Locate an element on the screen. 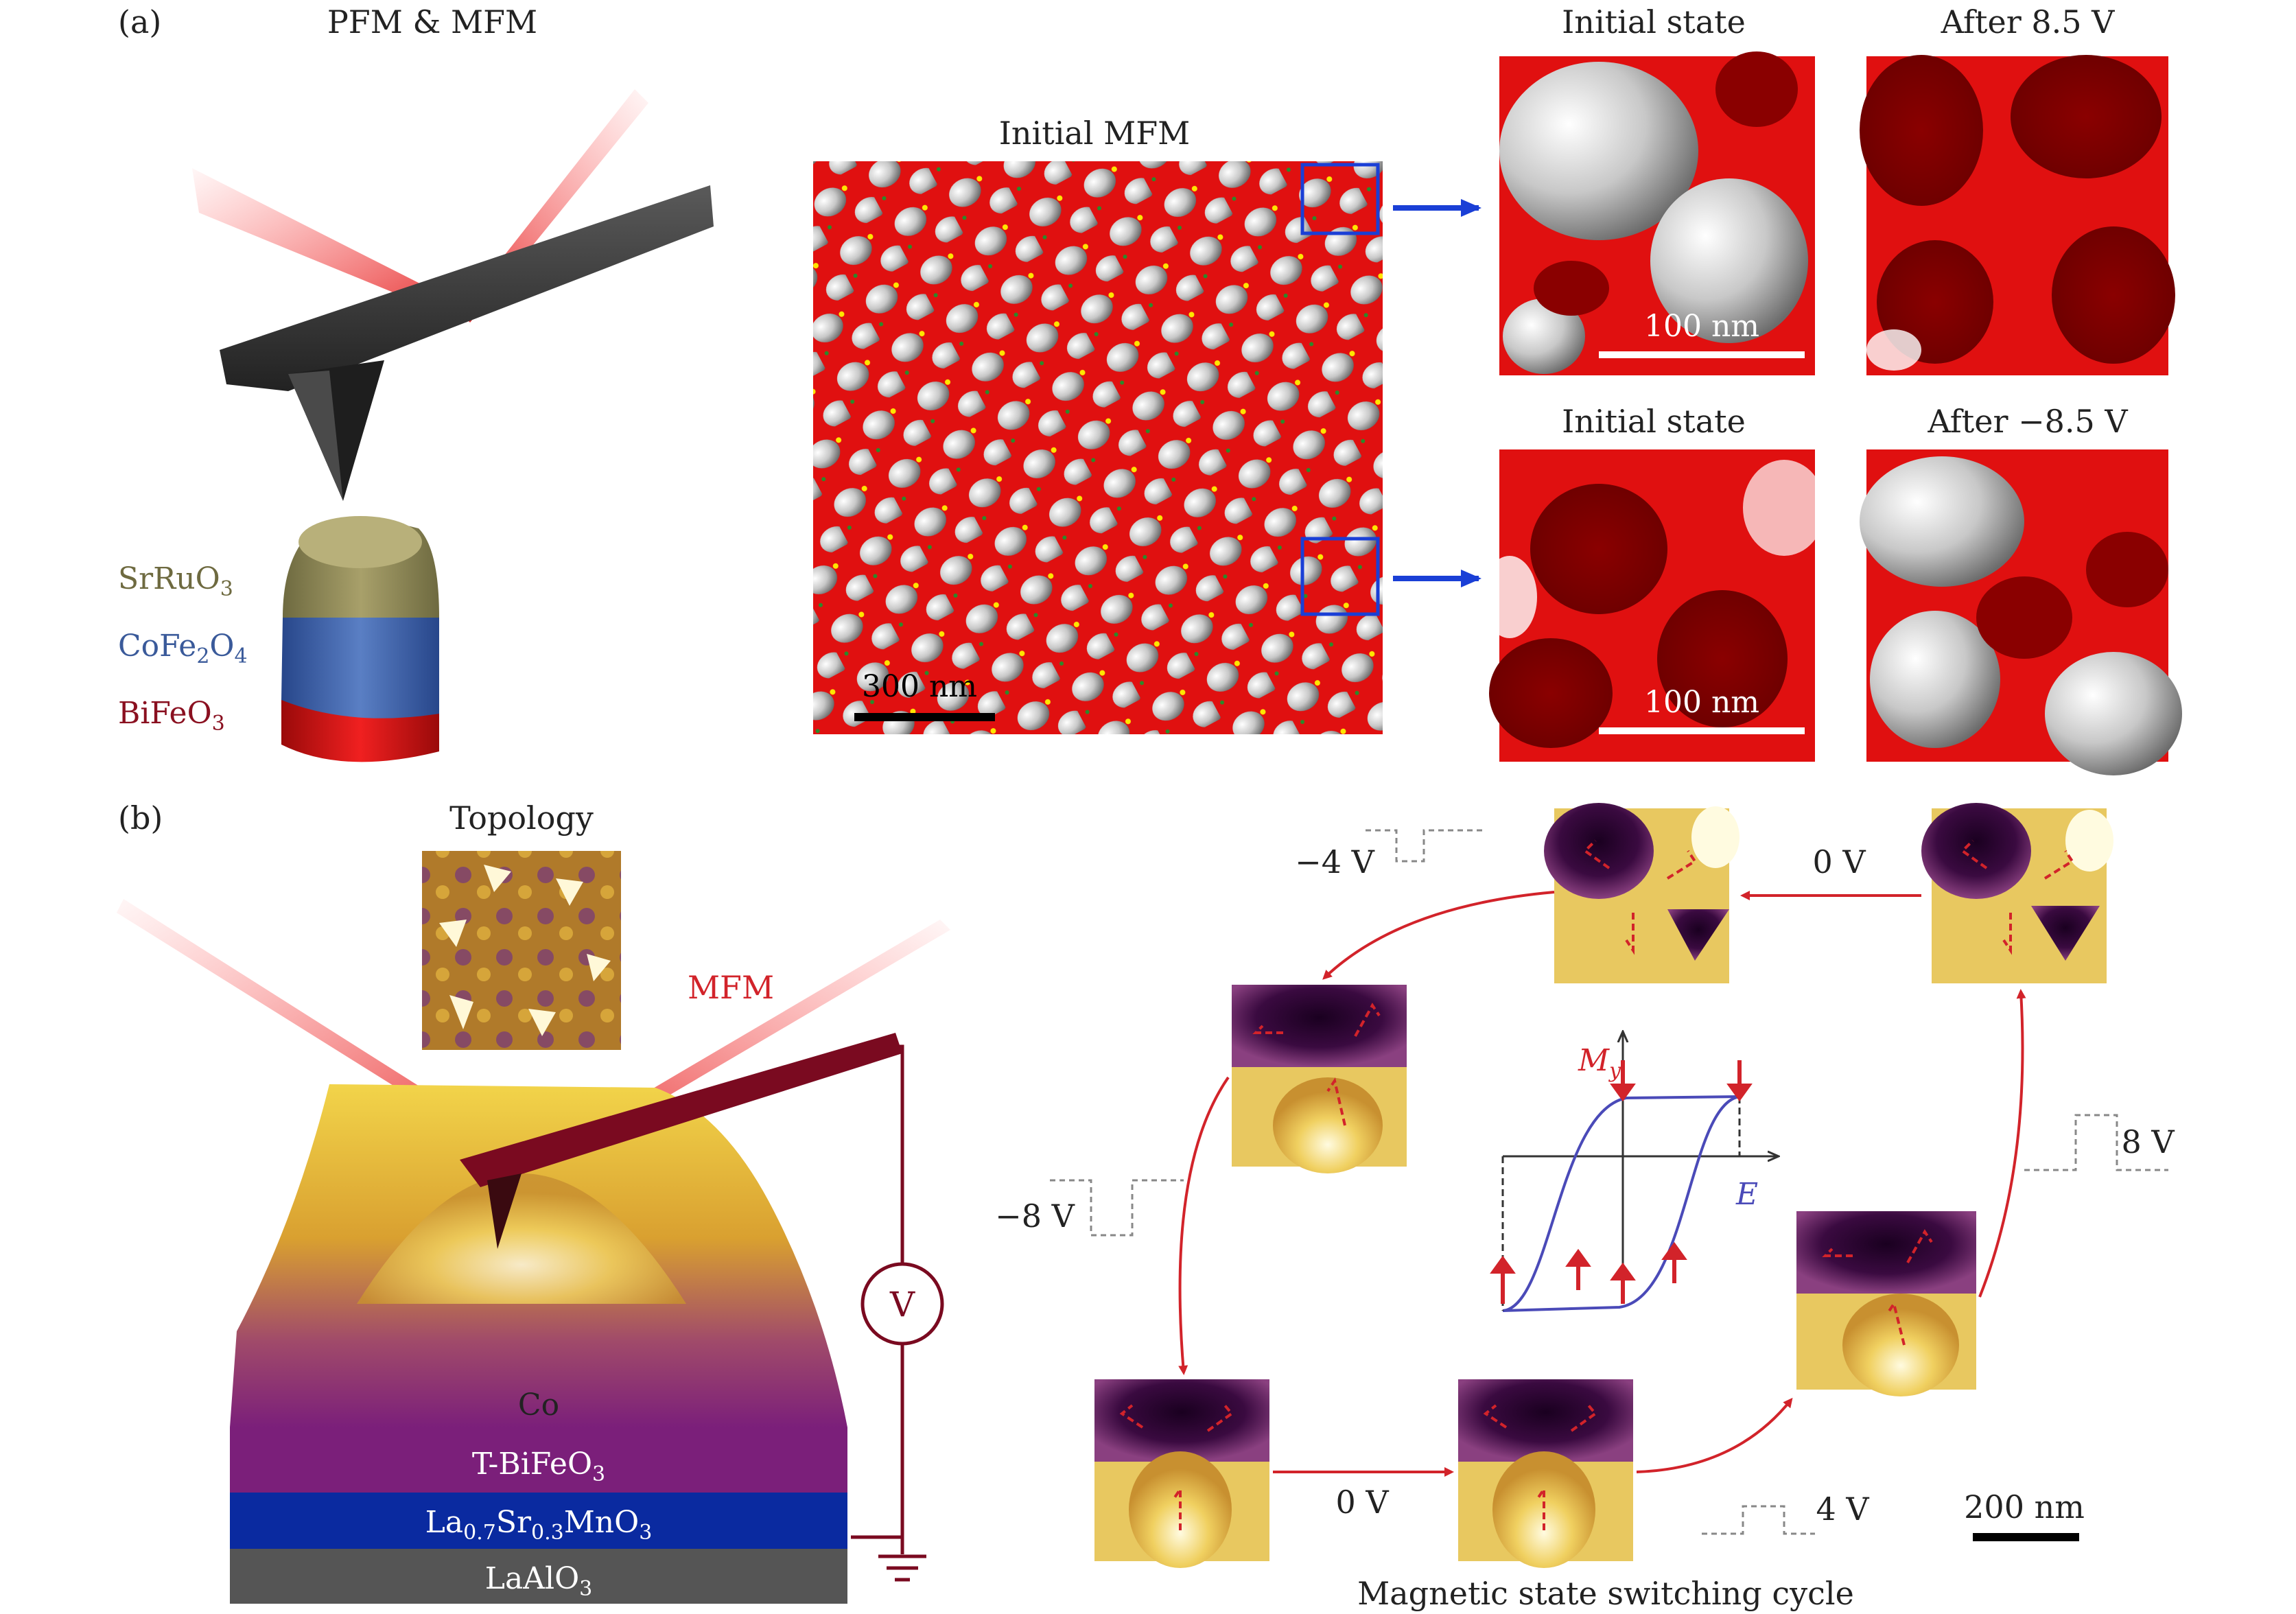 This screenshot has height=1614, width=2296. arrow-top-mid-to-midleft is located at coordinates (1438, 935).